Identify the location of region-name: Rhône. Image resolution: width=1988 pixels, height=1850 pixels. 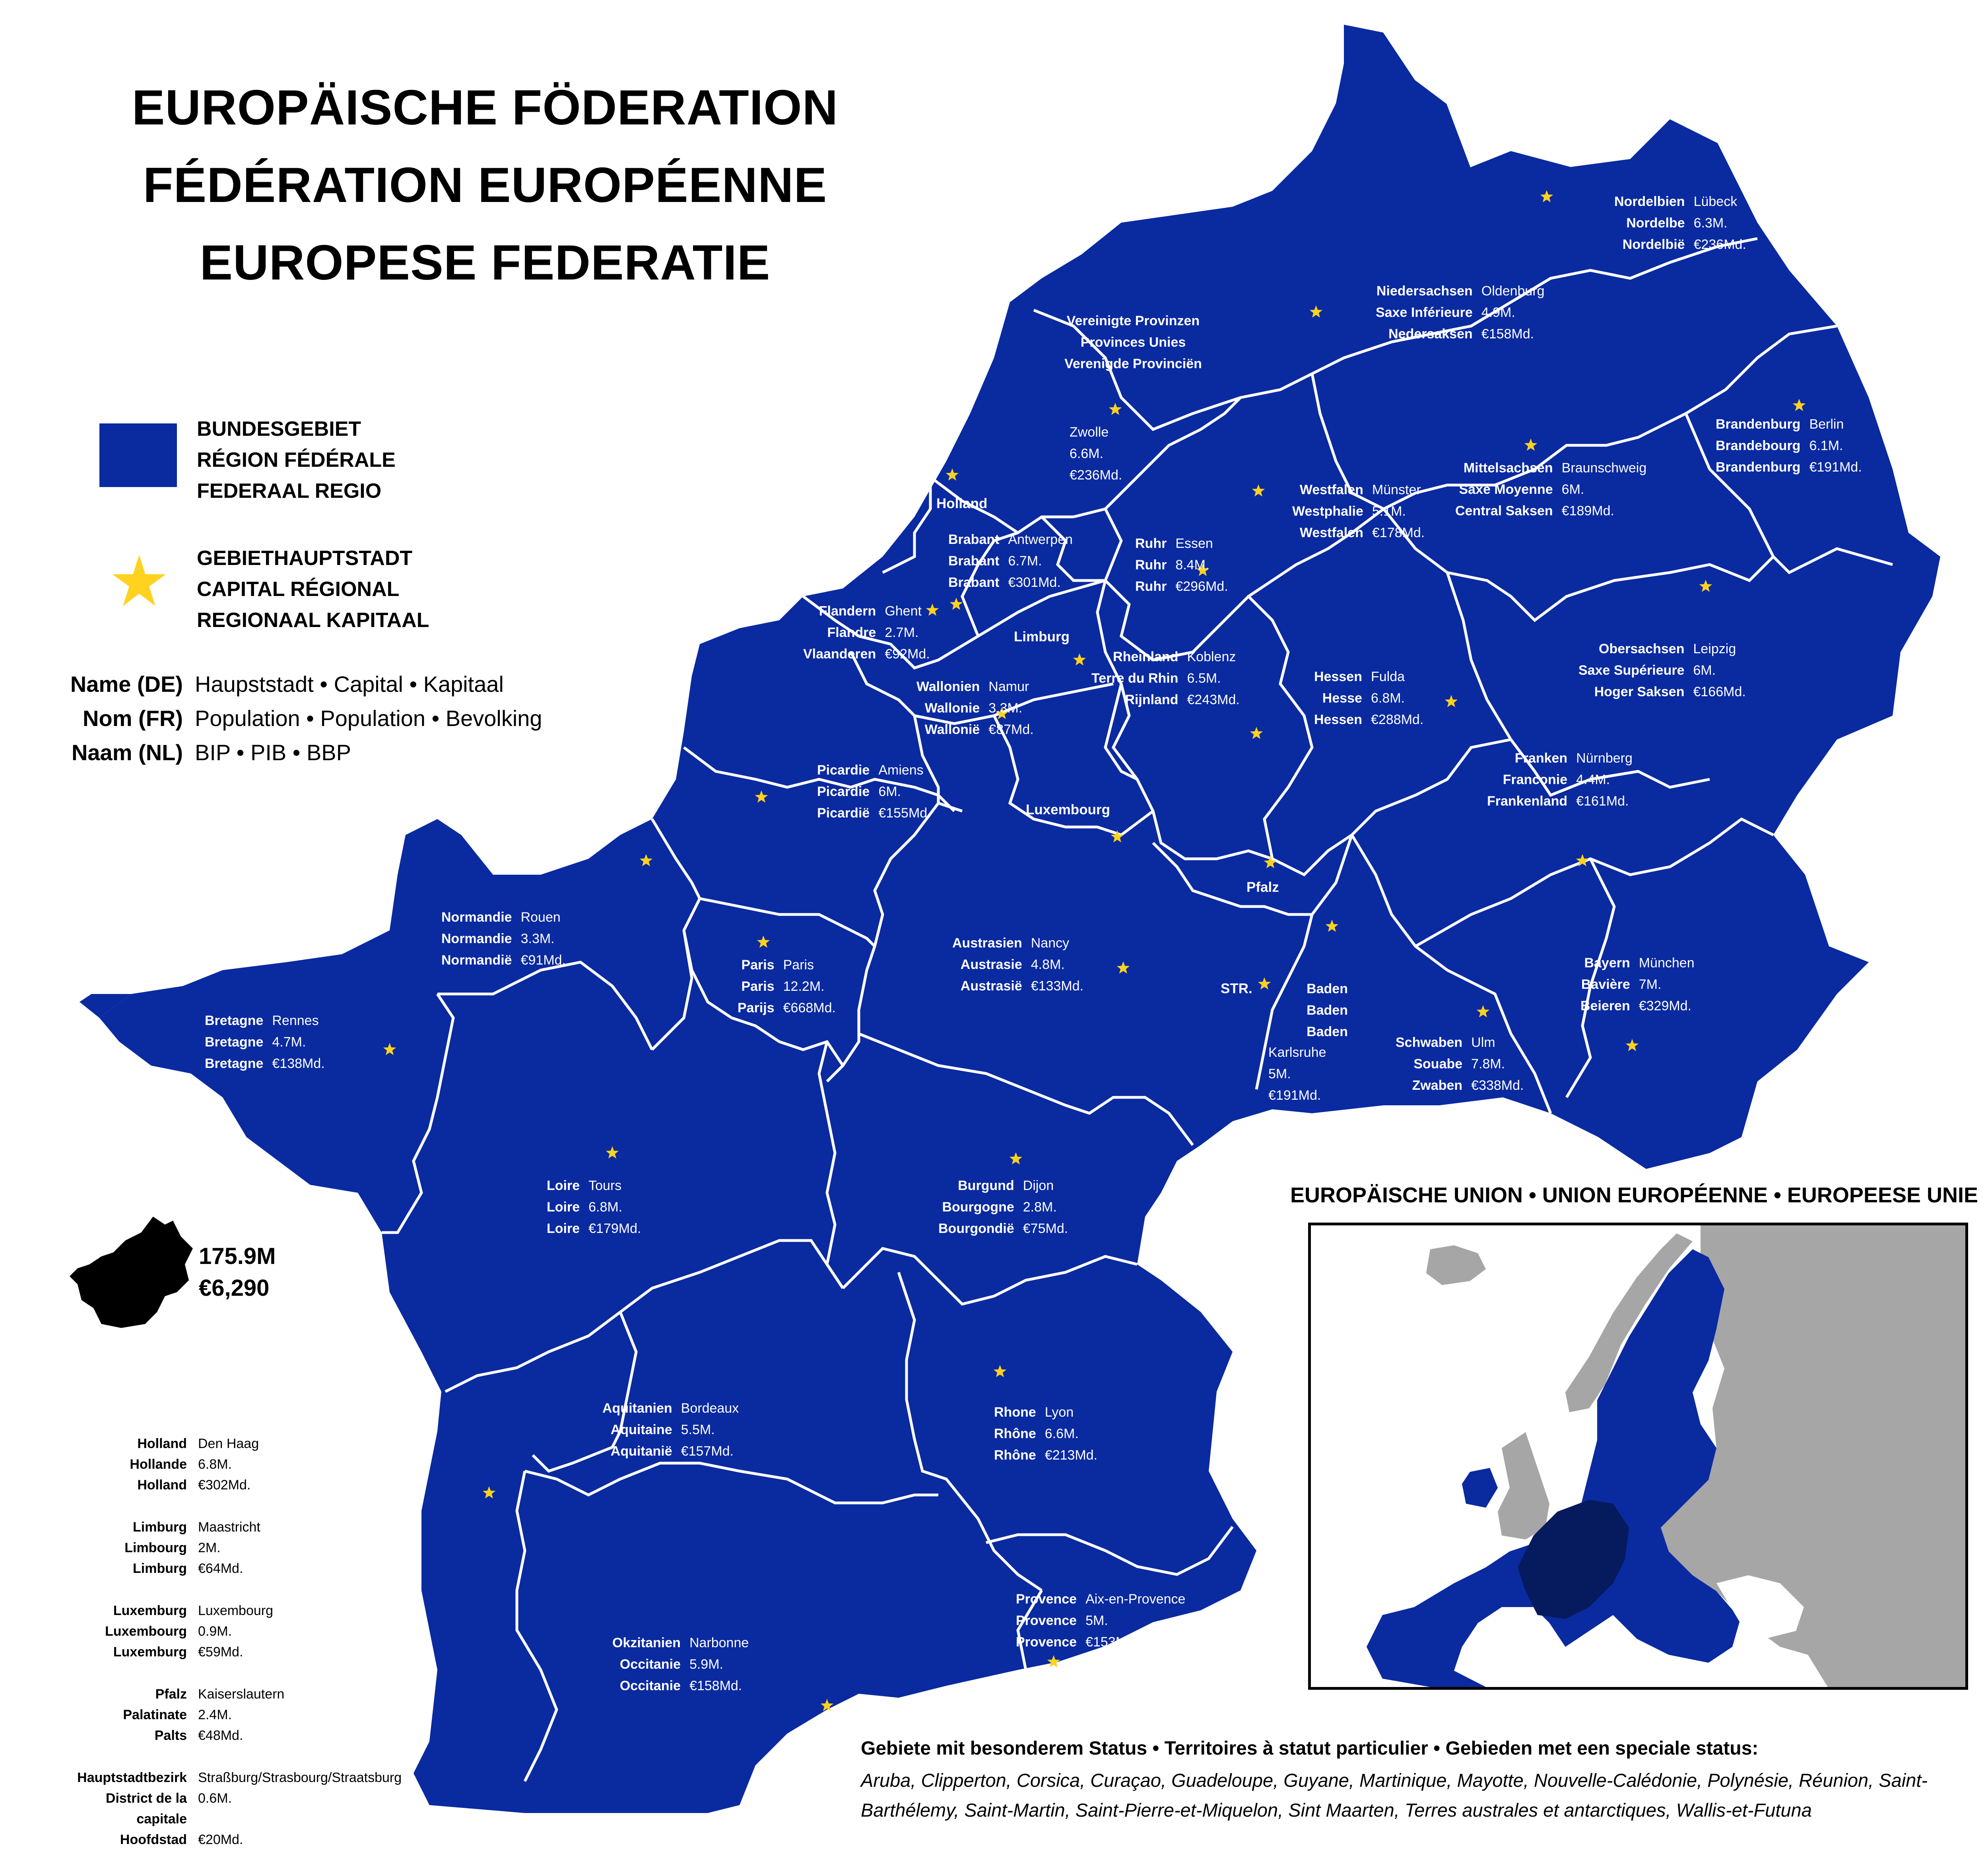
(1015, 1433).